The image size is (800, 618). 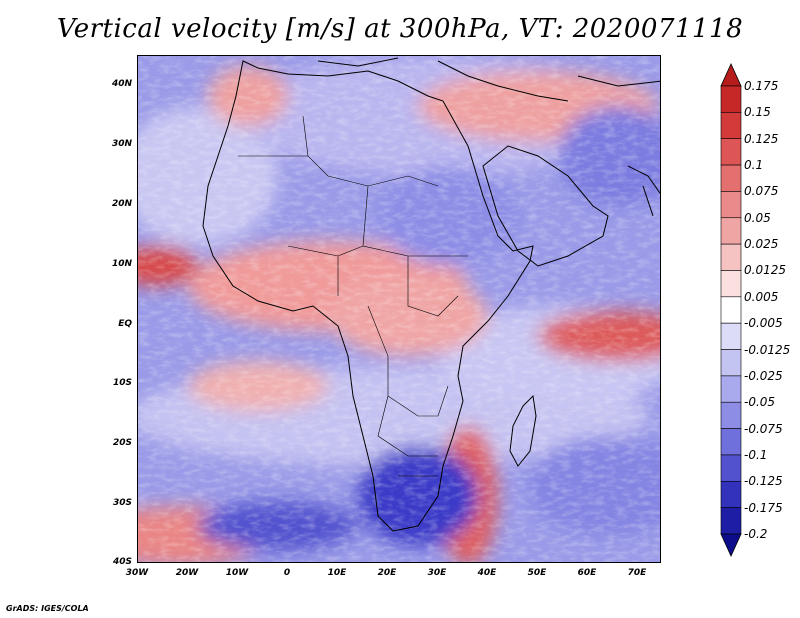 I want to click on madagascar-coastline, so click(x=523, y=430).